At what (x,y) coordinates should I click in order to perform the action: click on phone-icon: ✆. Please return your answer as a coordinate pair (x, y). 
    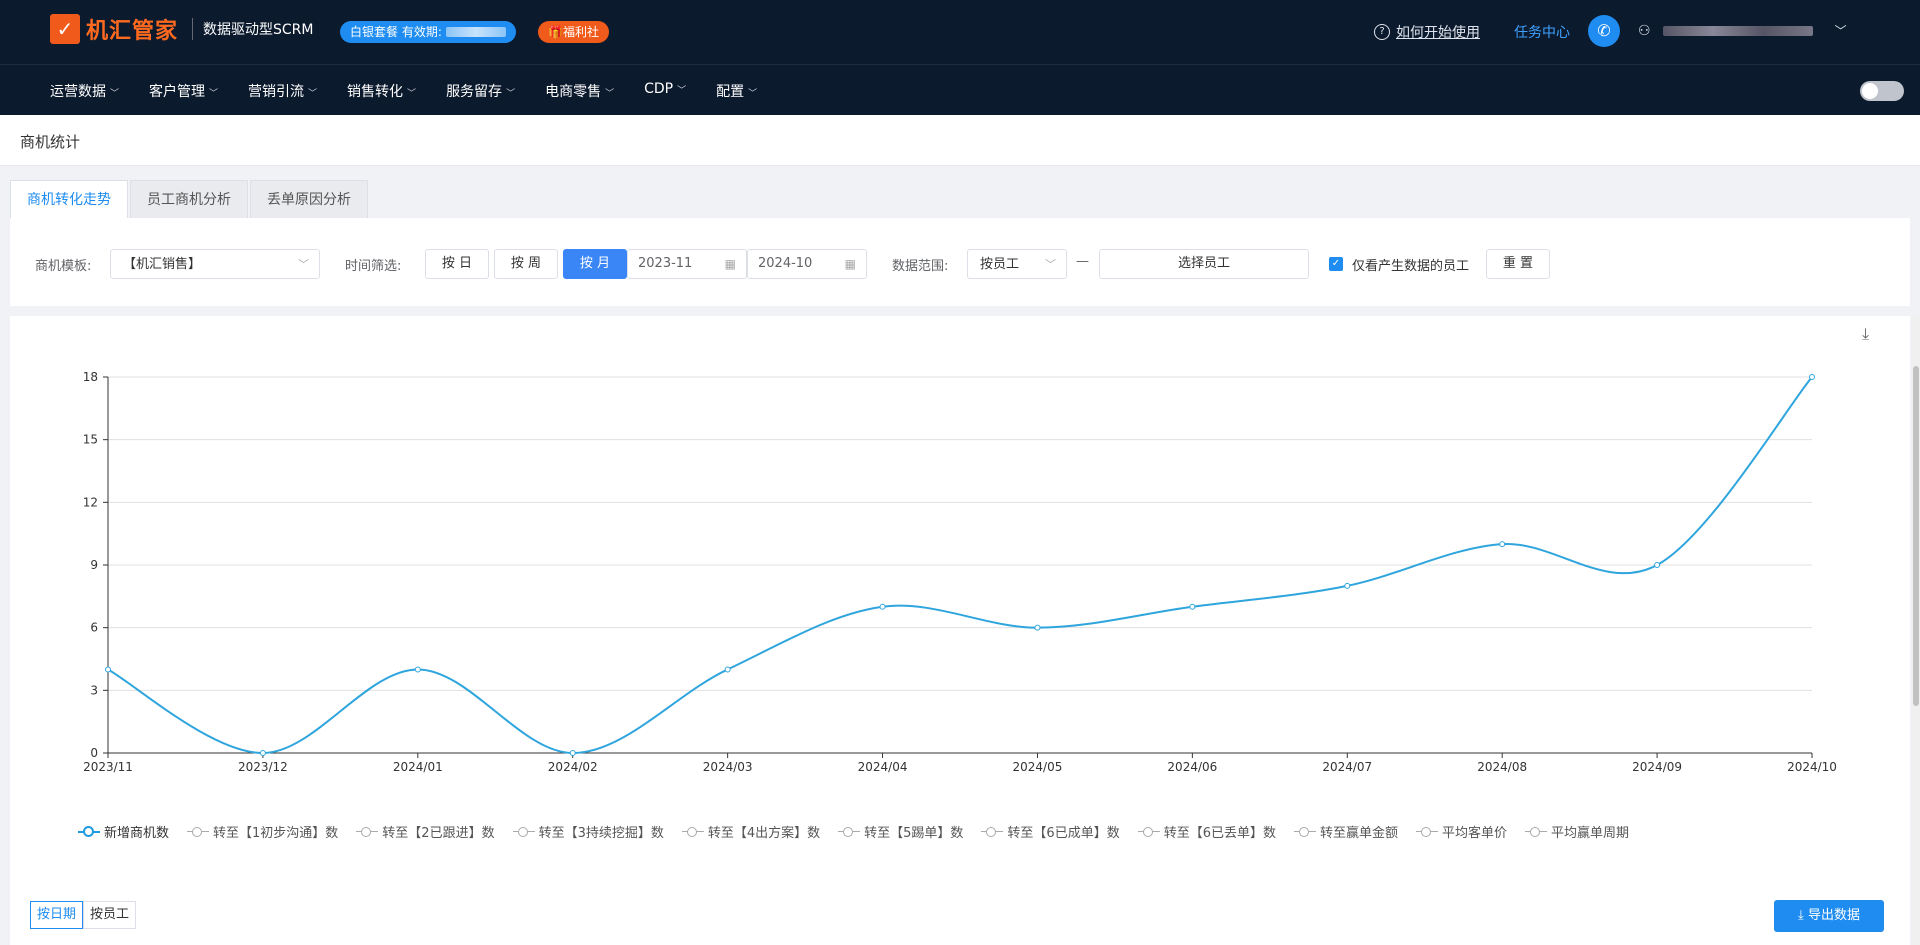
    Looking at the image, I should click on (1604, 31).